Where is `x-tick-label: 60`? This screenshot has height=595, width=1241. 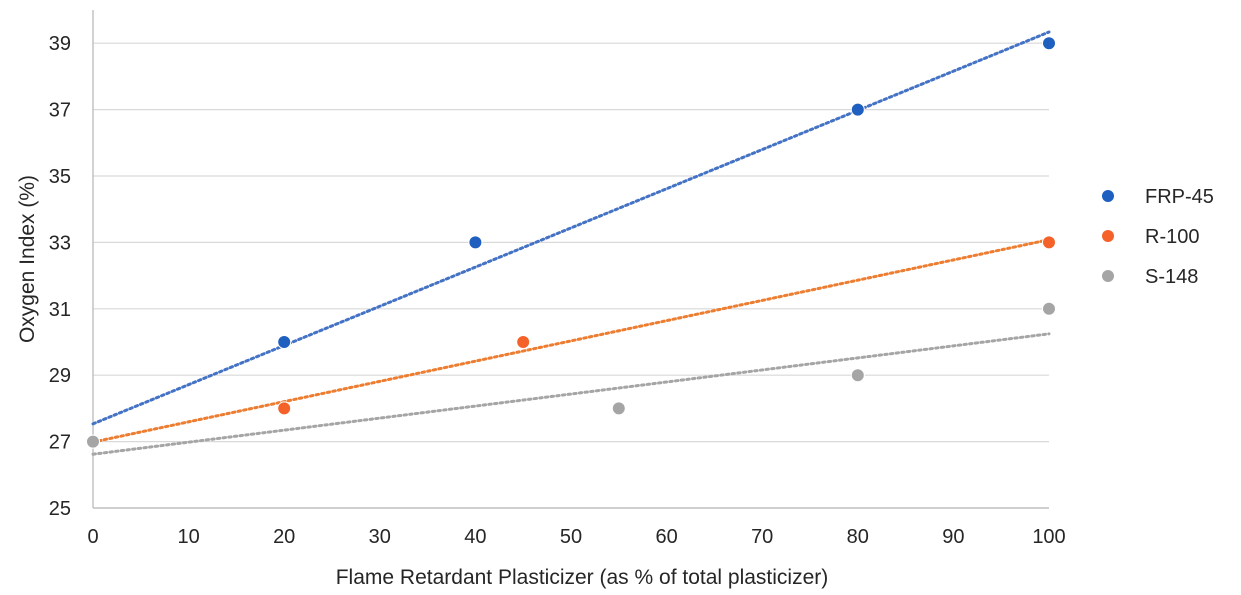 x-tick-label: 60 is located at coordinates (666, 537).